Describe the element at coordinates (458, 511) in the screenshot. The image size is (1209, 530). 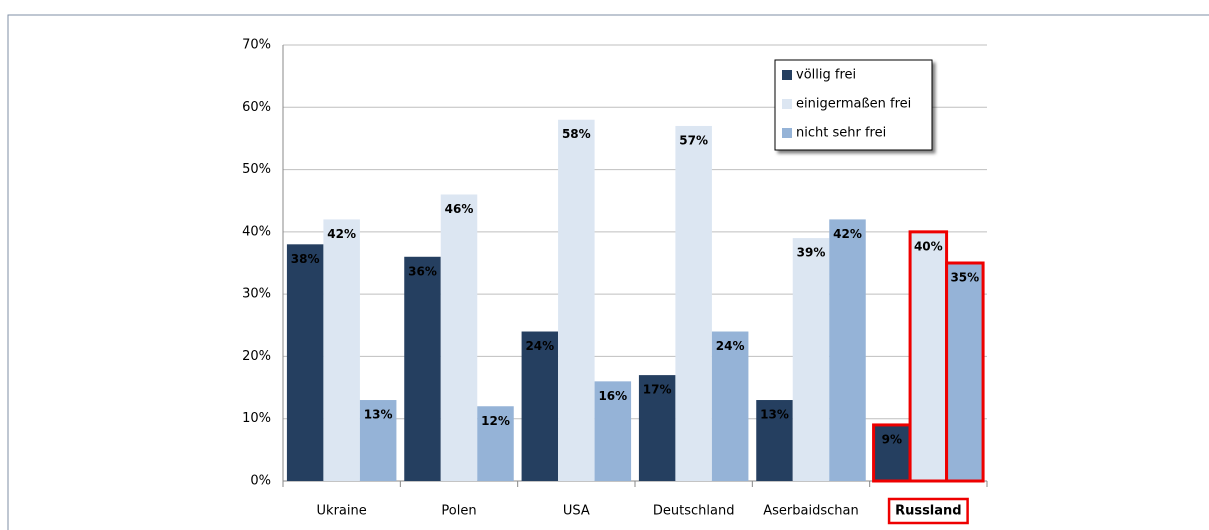
I see `x-tick-label: Polen` at that location.